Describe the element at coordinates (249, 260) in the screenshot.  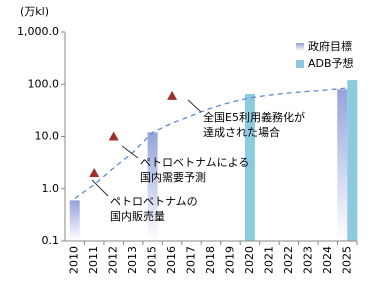
I see `x-tick-label: 2020` at that location.